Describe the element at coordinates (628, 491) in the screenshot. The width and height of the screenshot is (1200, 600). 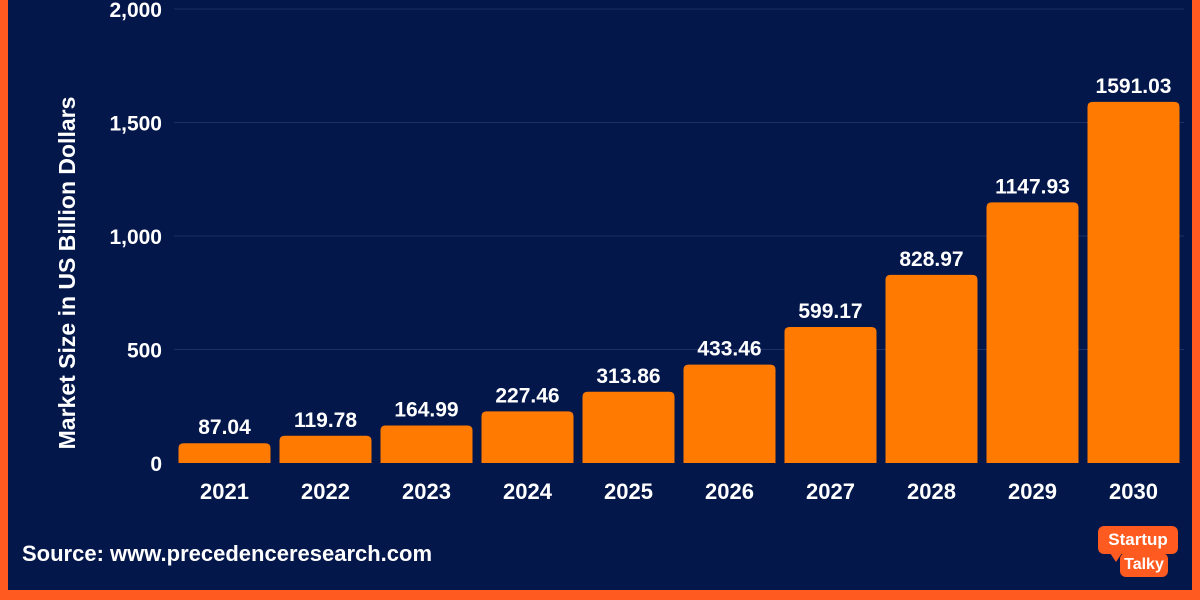
I see `x-tick-label: 2025` at that location.